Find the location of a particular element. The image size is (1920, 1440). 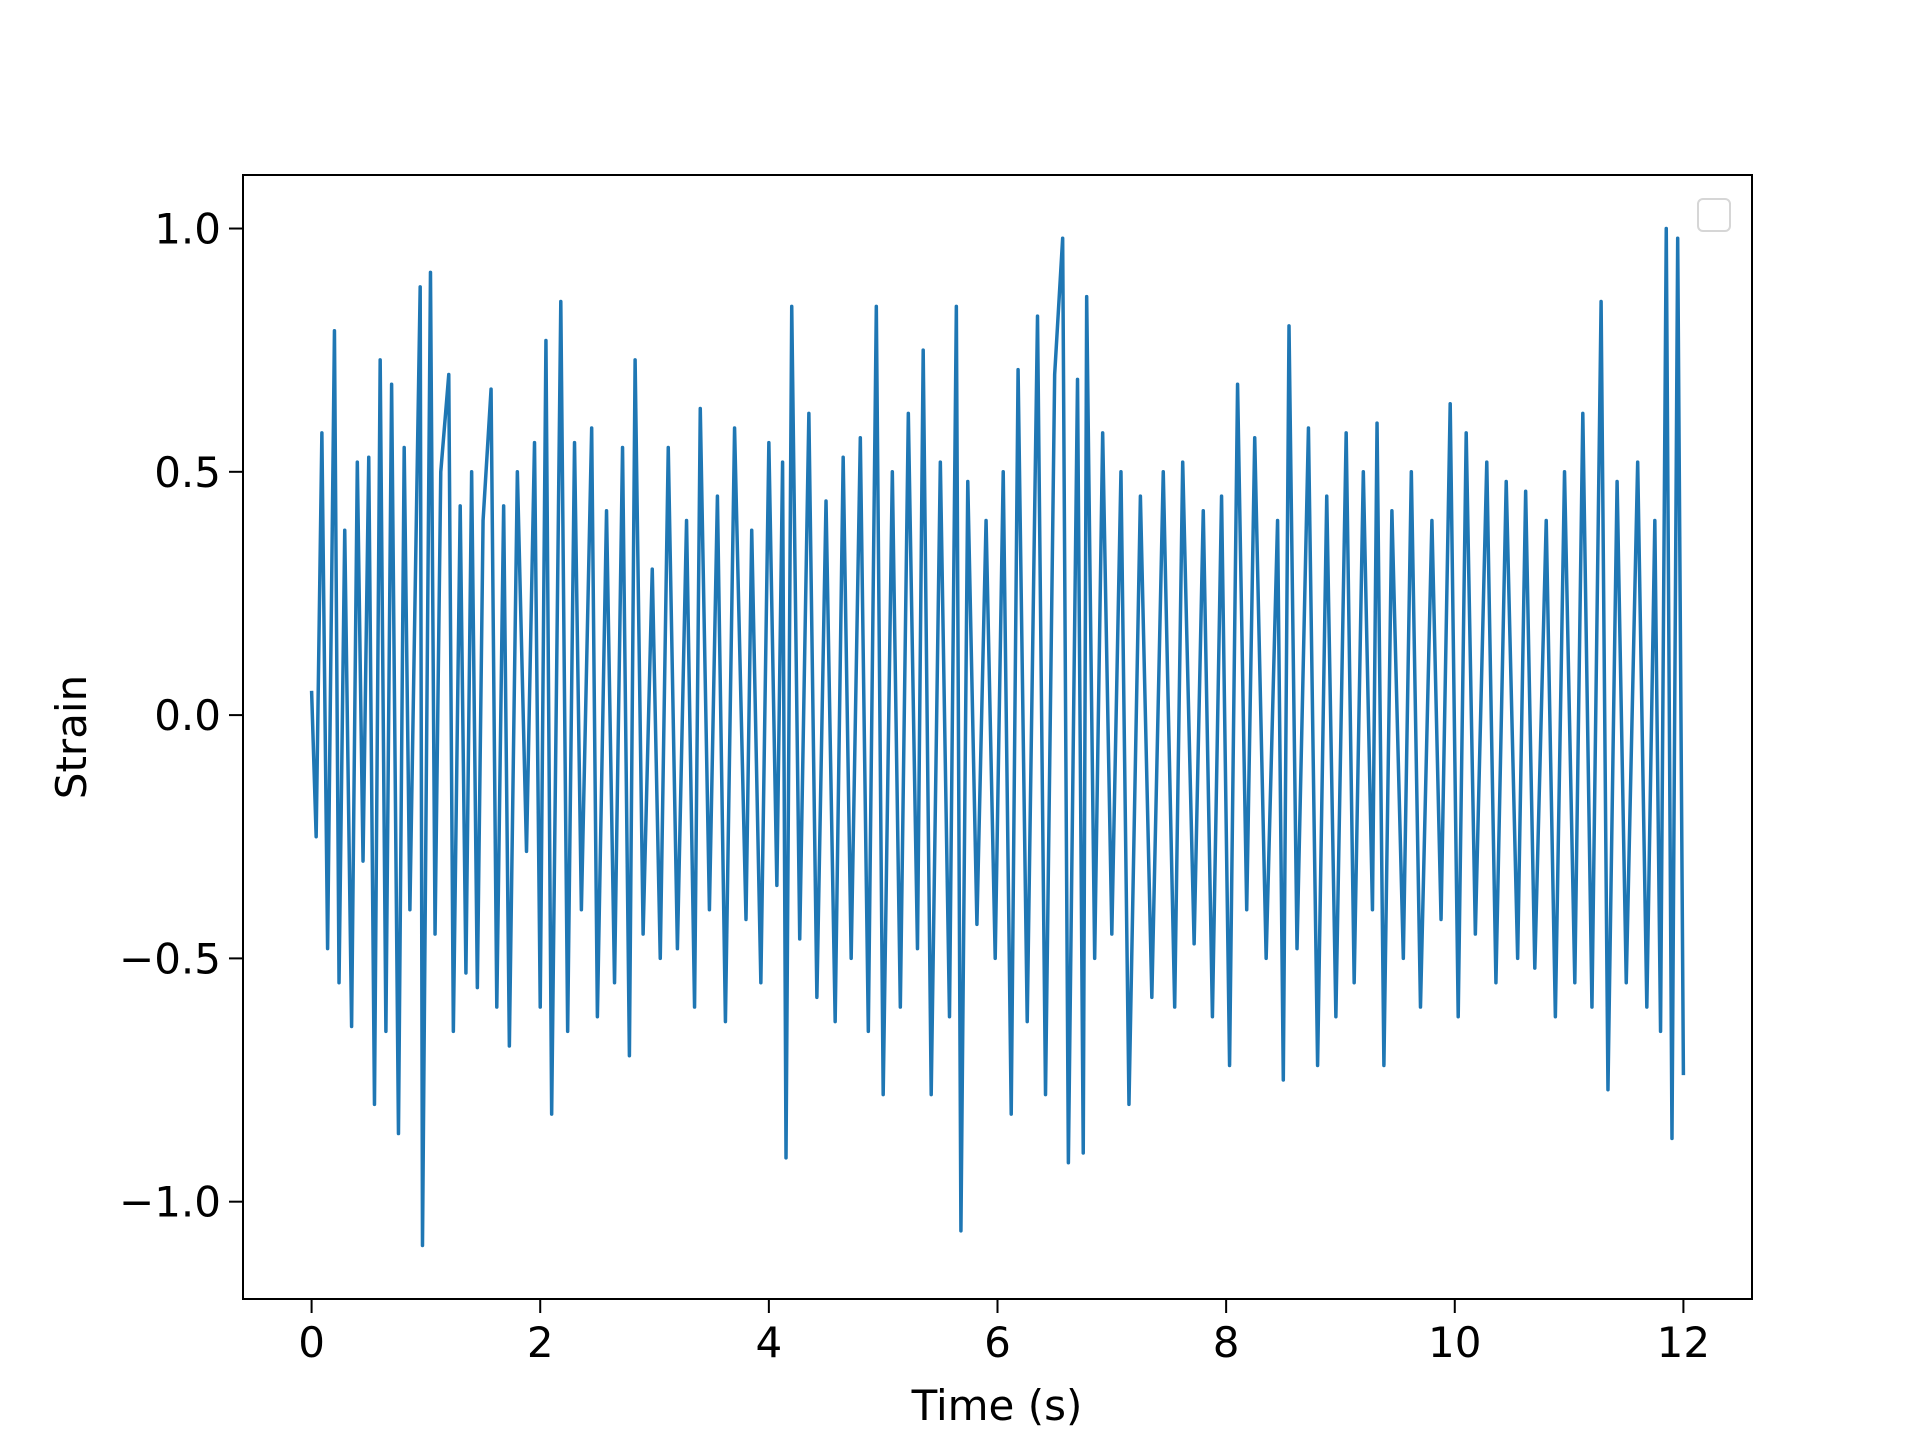

x-tick-label: 6 is located at coordinates (997, 1342).